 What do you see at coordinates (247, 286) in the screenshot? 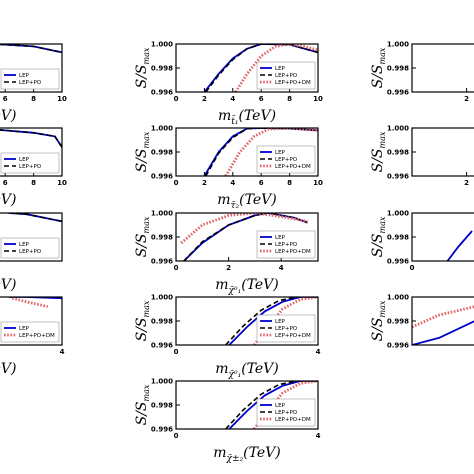
I see `x-axis-label: mχ̃⁰₁(TeV)` at bounding box center [247, 286].